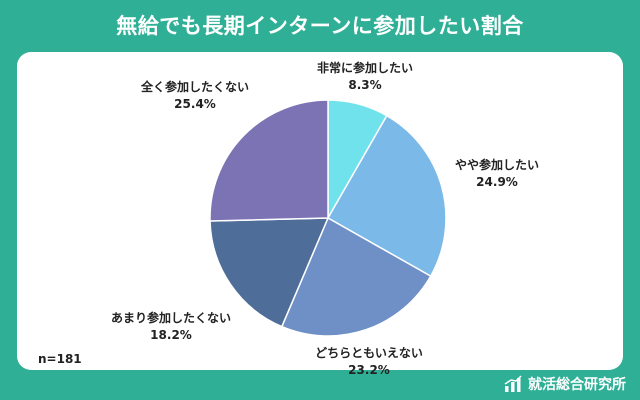 This screenshot has width=640, height=400. Describe the element at coordinates (171, 335) in the screenshot. I see `slice-value: 18.2%` at that location.